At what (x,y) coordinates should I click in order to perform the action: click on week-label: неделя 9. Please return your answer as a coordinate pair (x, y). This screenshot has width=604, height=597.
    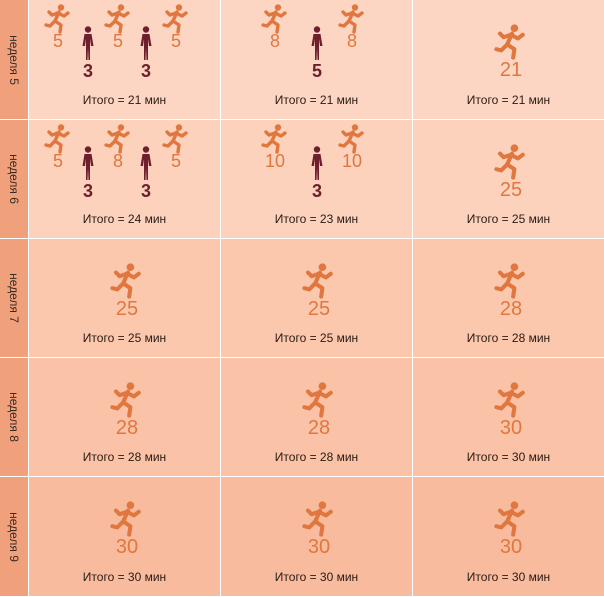
    Looking at the image, I should click on (14, 537).